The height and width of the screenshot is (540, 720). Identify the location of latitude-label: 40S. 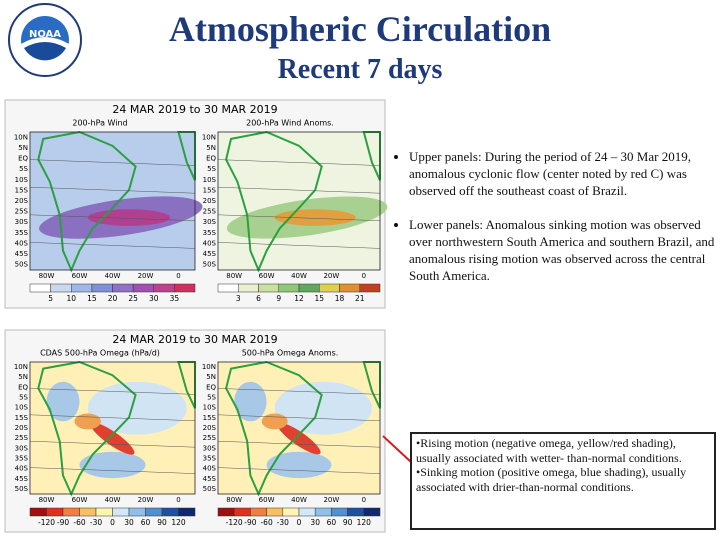
(22, 243).